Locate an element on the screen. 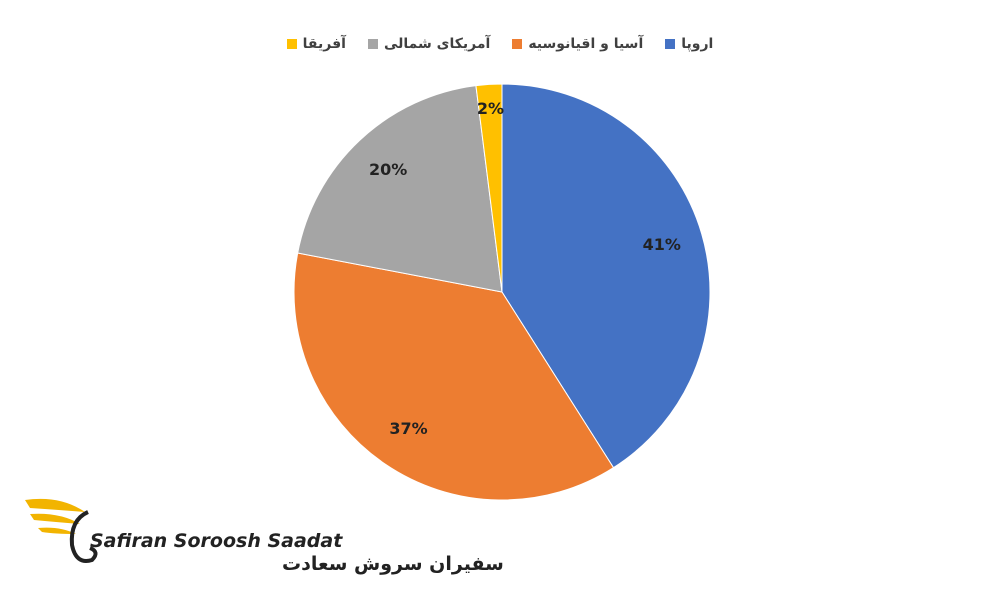 The image size is (1000, 600). data-label: 37% is located at coordinates (408, 428).